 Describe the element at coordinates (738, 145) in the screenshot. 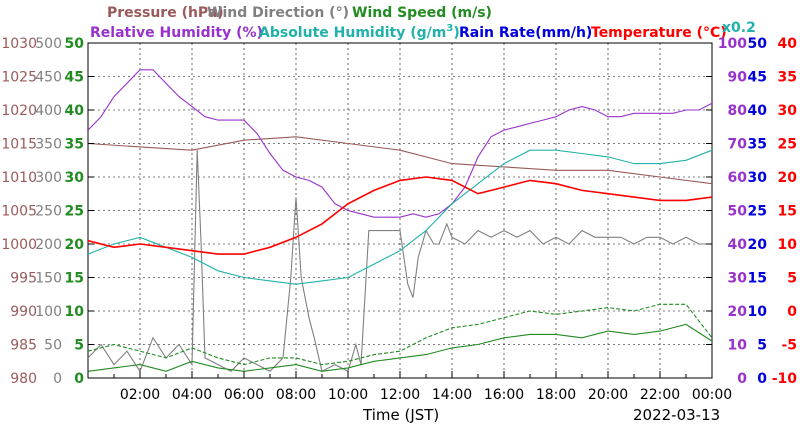

I see `y-tick-humidity: 70` at that location.